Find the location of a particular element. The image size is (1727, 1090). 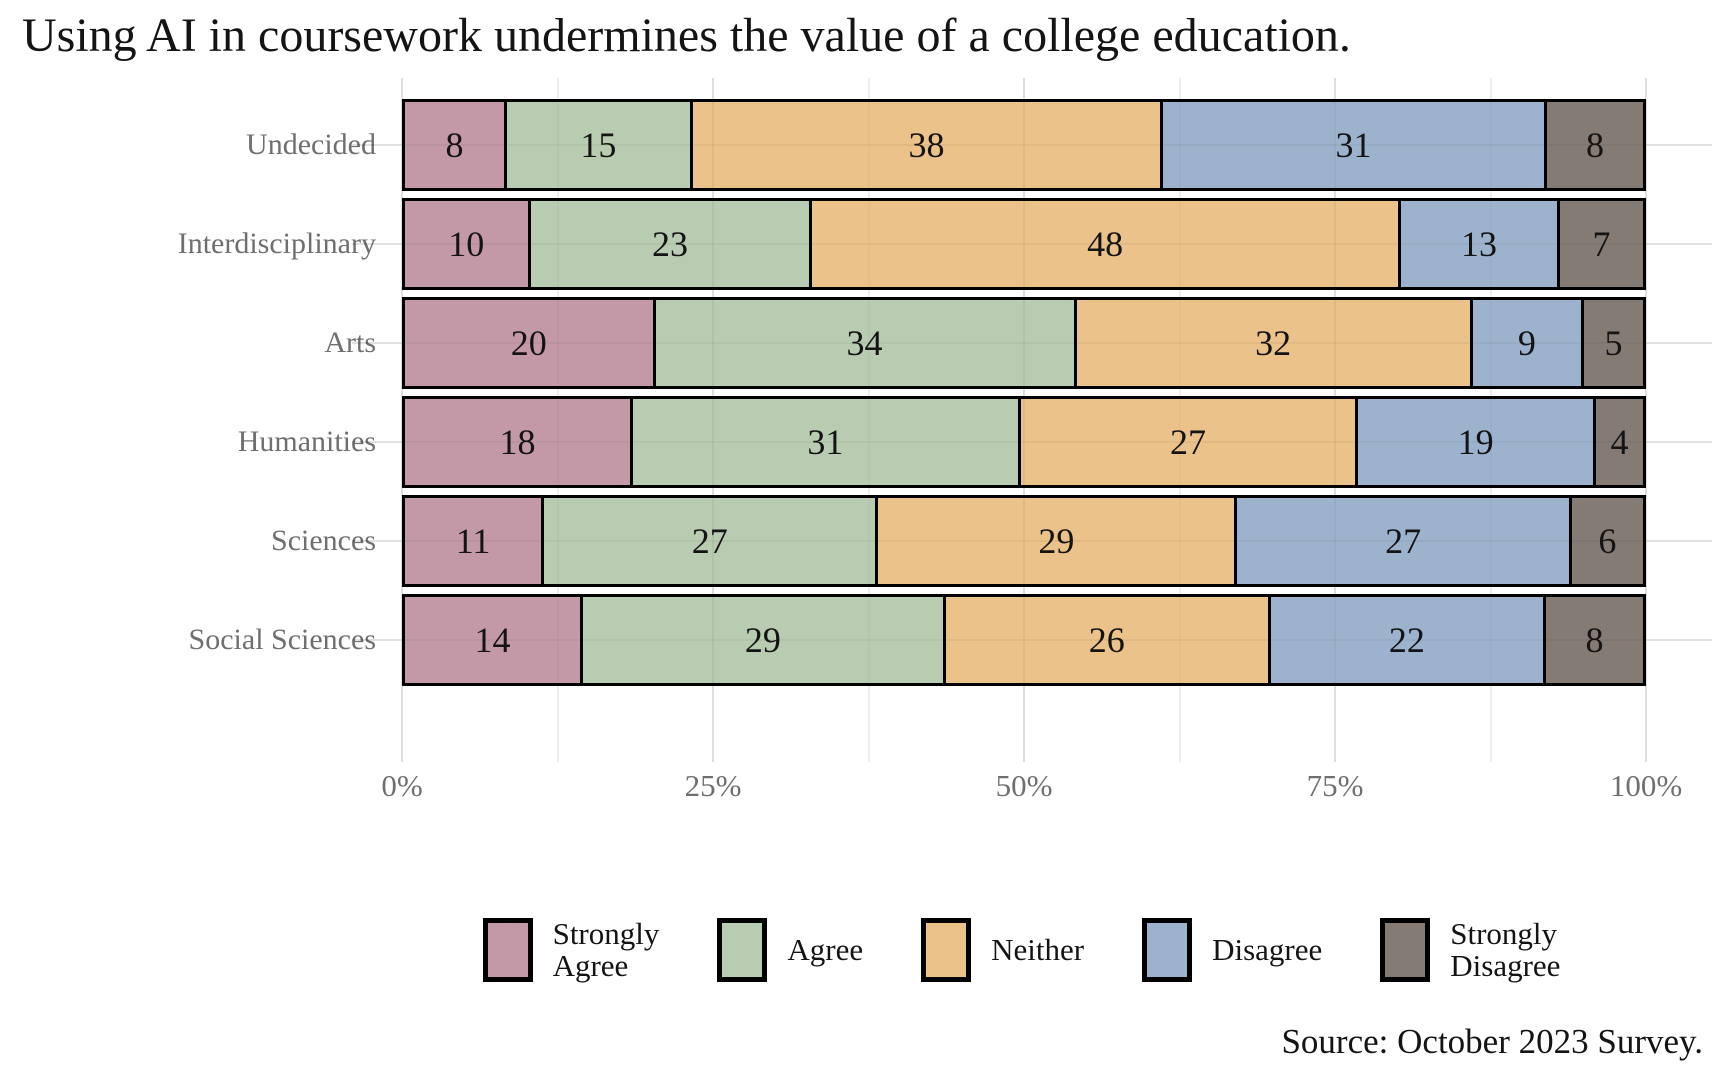

x-axis-tick-label: 100% is located at coordinates (1646, 785).